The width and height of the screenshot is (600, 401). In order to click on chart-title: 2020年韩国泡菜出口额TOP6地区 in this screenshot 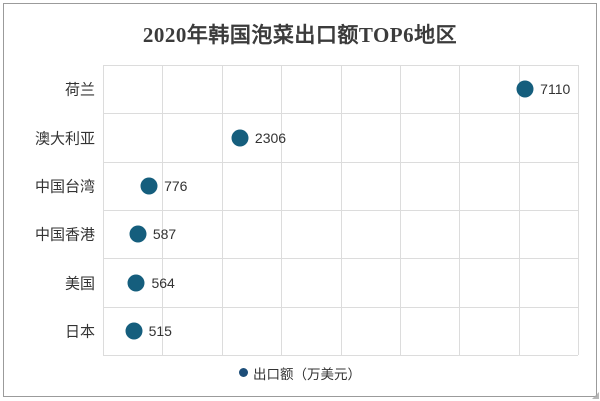, I will do `click(300, 35)`.